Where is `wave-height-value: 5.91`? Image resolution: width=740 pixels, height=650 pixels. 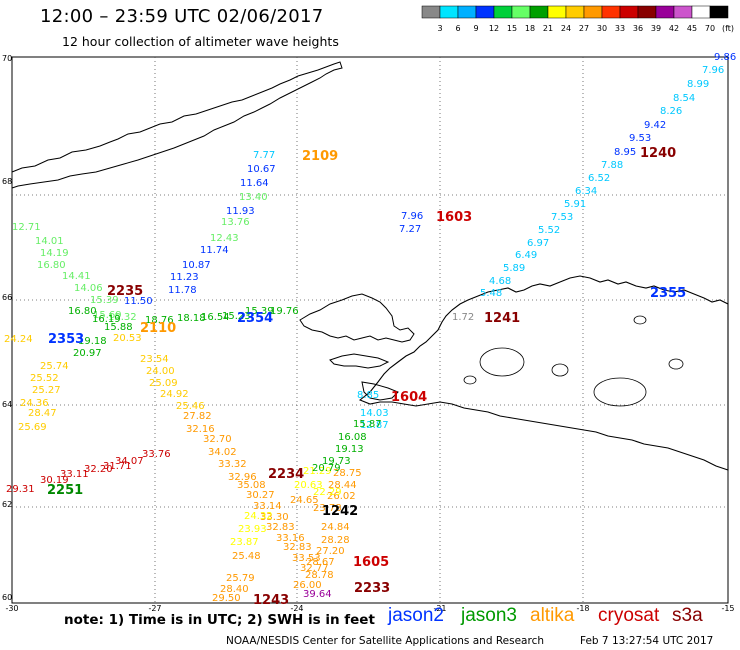
wave-height-value: 5.91 is located at coordinates (575, 204).